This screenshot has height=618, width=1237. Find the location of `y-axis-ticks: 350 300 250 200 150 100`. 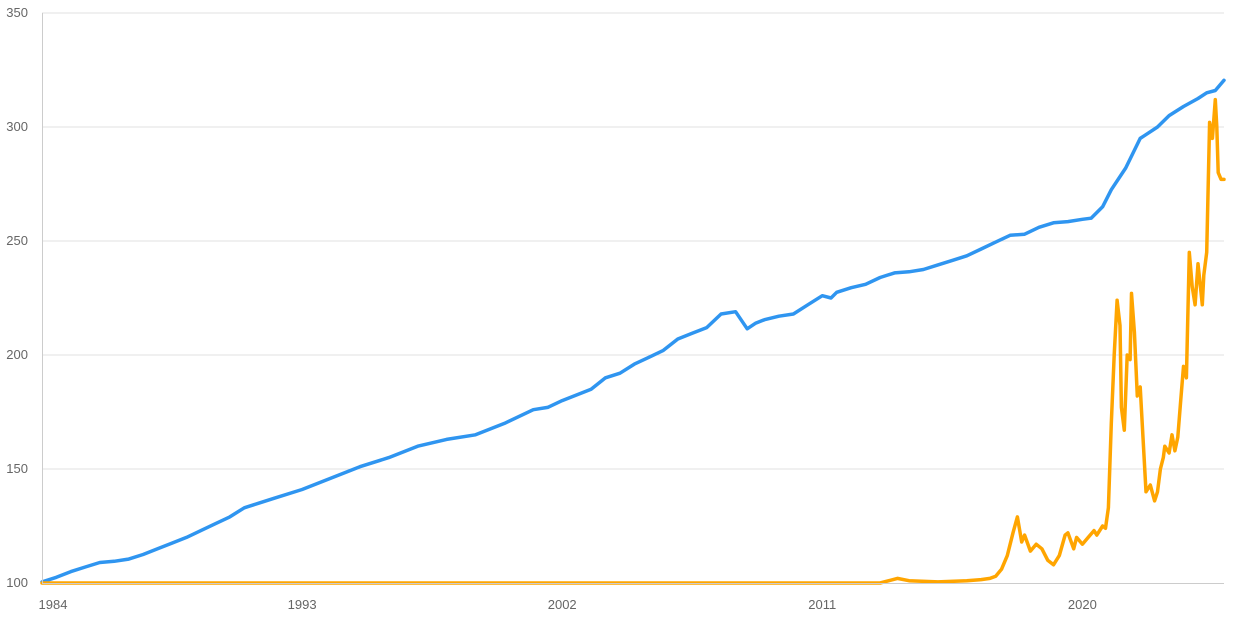

y-axis-ticks: 350 300 250 200 150 100 is located at coordinates (17, 297).